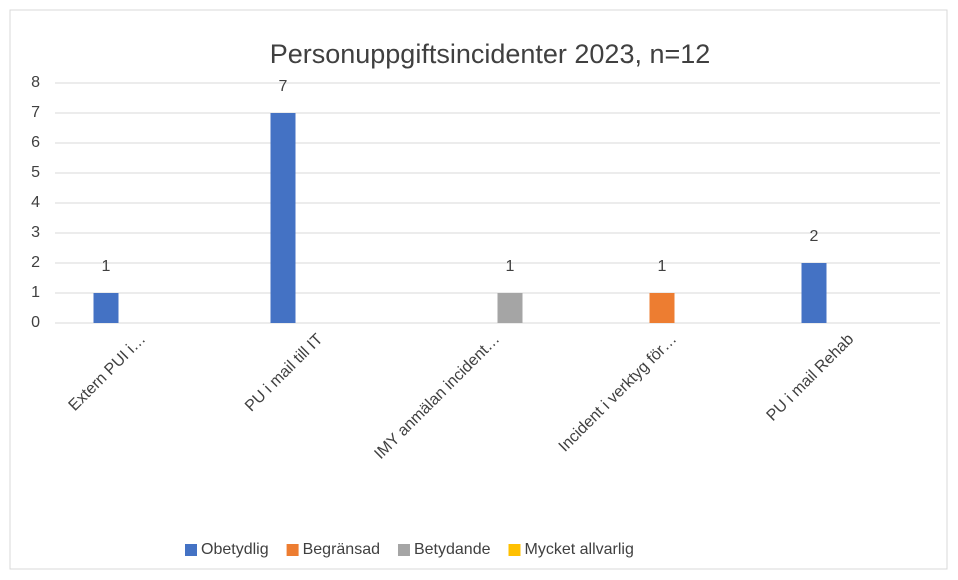 The image size is (958, 580). Describe the element at coordinates (35, 142) in the screenshot. I see `y-tick-label: 6` at that location.